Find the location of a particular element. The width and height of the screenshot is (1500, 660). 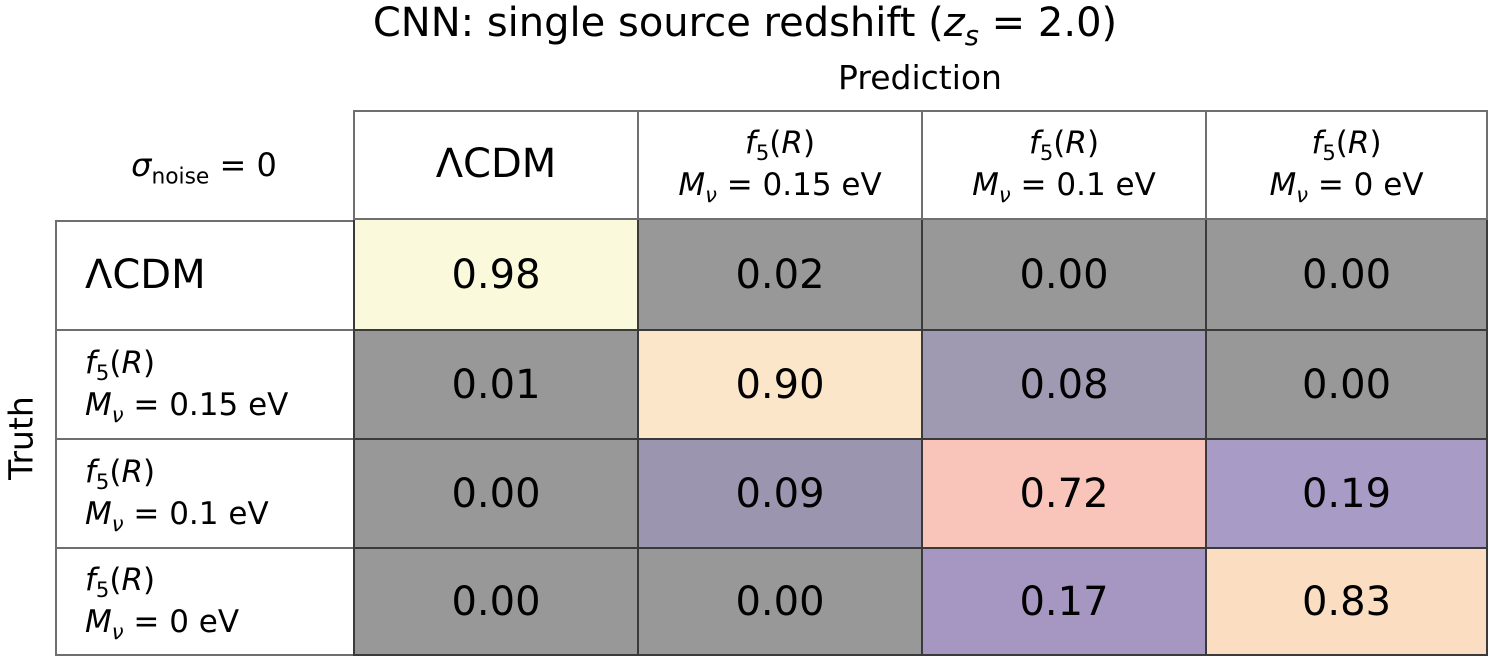

cell-r1-c3: 0.00 is located at coordinates (1346, 383).